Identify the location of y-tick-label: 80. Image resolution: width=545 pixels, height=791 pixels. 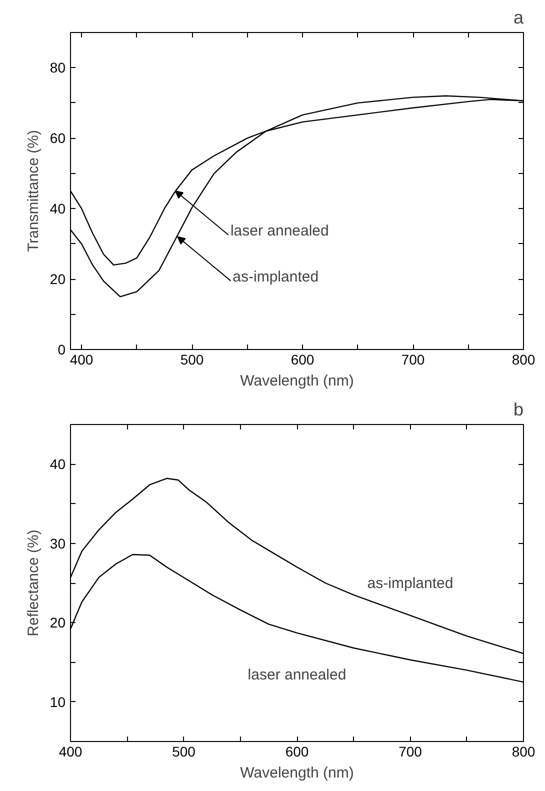
(58, 68).